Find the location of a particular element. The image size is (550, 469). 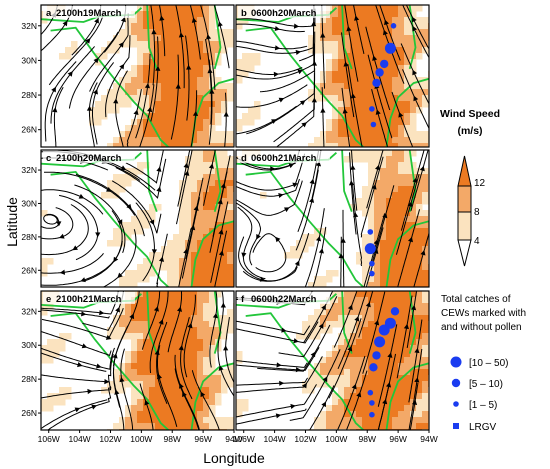

catch-legend-title-2: CEWs marked with is located at coordinates (483, 313).